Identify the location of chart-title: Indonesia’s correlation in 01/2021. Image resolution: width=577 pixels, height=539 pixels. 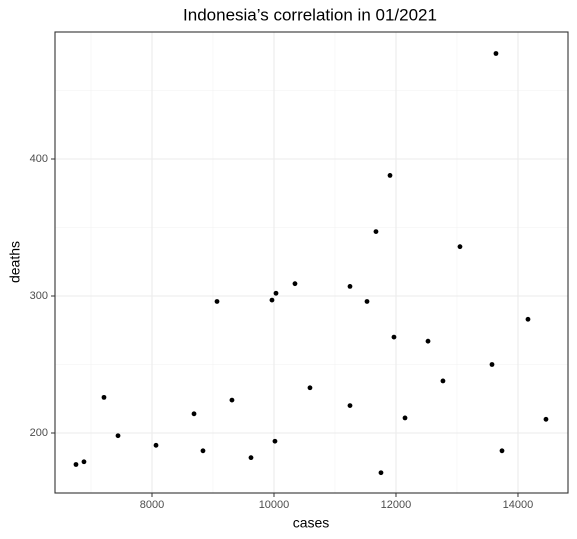
(310, 14).